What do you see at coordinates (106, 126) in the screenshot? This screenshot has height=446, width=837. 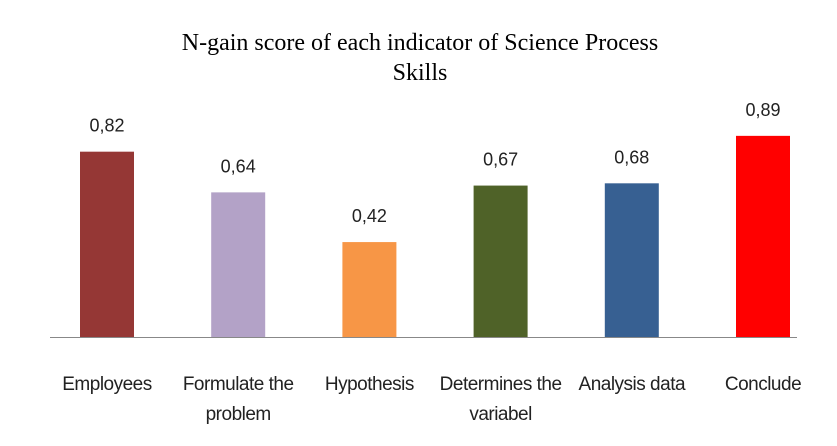 I see `value-label: 0,82` at bounding box center [106, 126].